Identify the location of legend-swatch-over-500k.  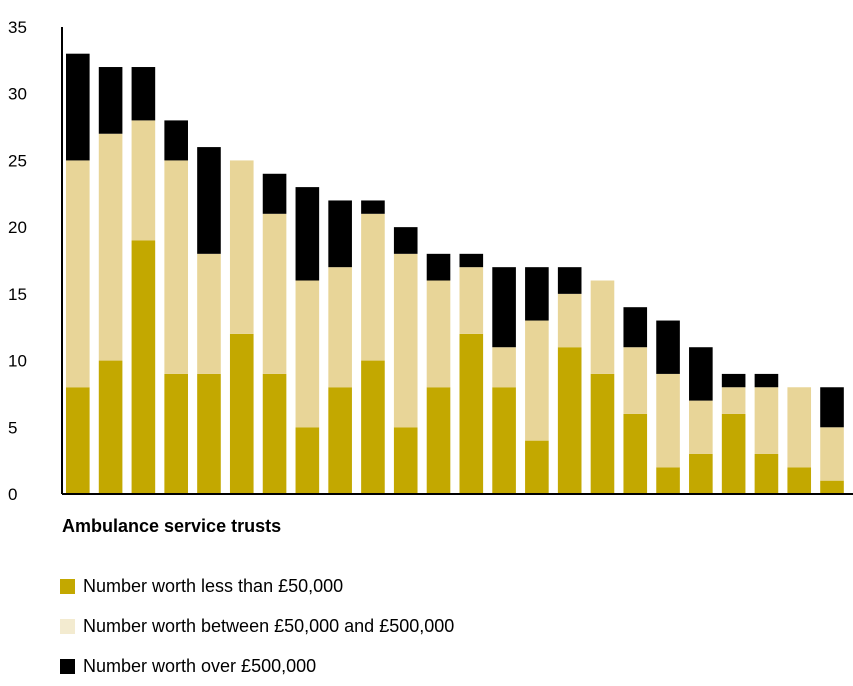
(67, 666).